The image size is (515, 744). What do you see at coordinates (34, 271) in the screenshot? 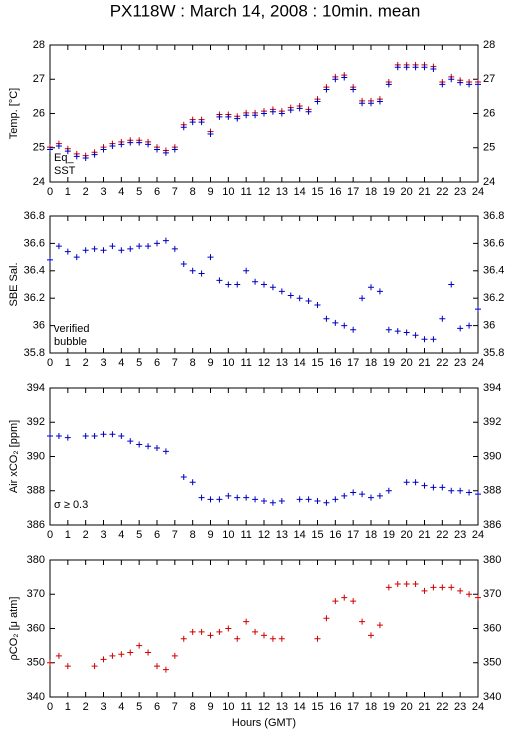
I see `y-tick-label: 36.4` at bounding box center [34, 271].